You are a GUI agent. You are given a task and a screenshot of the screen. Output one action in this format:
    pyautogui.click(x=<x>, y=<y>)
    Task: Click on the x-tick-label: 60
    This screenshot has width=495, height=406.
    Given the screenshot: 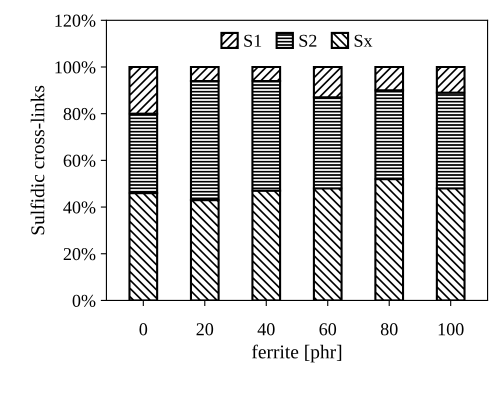 What is the action you would take?
    pyautogui.click(x=327, y=329)
    